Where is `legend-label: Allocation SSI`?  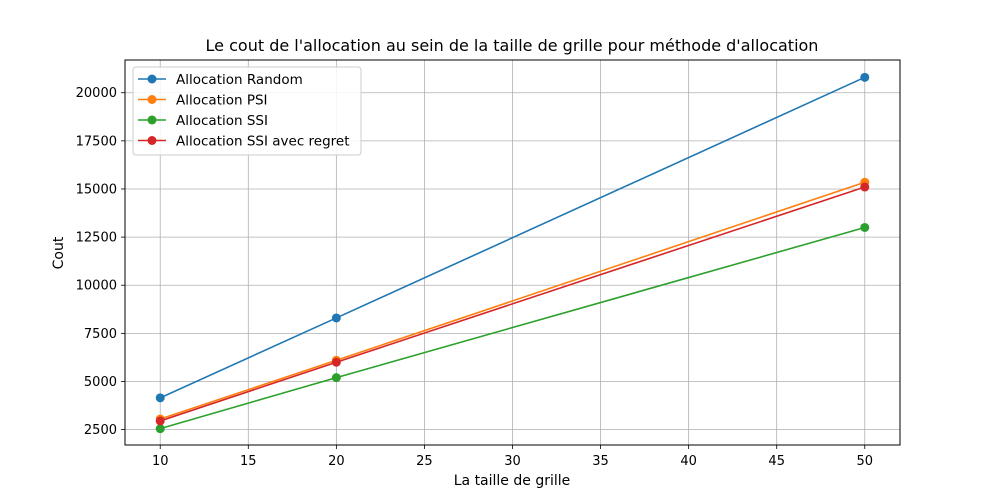
legend-label: Allocation SSI is located at coordinates (222, 121).